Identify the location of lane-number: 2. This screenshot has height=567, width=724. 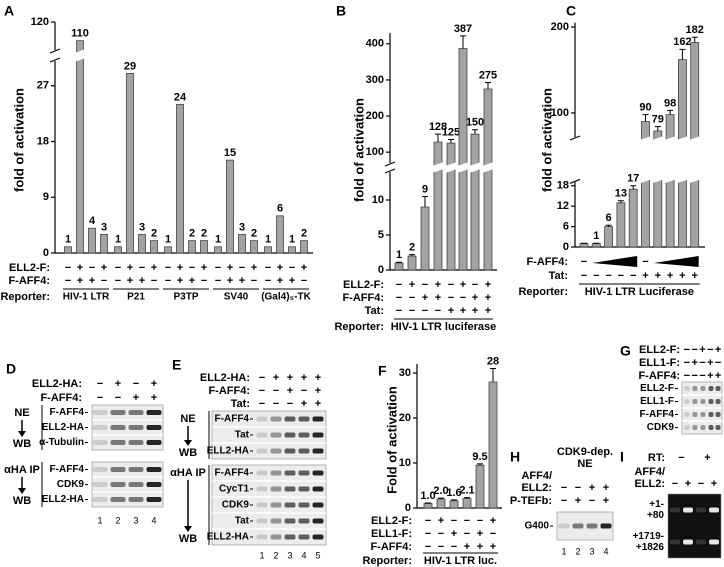
(117, 520).